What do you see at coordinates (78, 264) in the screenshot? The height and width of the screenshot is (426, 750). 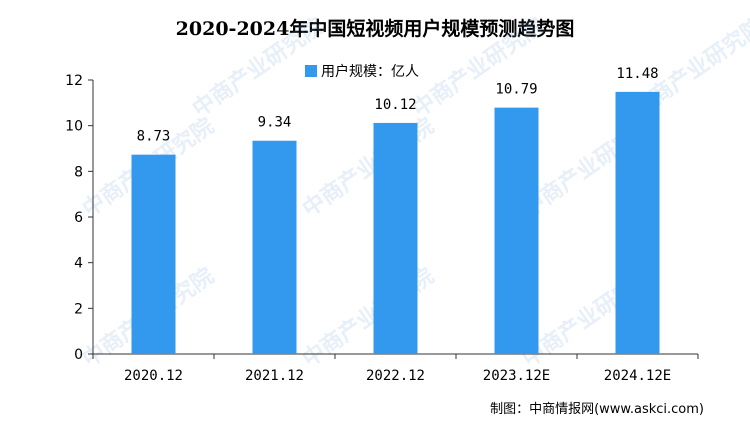 I see `y-tick-label: 4` at bounding box center [78, 264].